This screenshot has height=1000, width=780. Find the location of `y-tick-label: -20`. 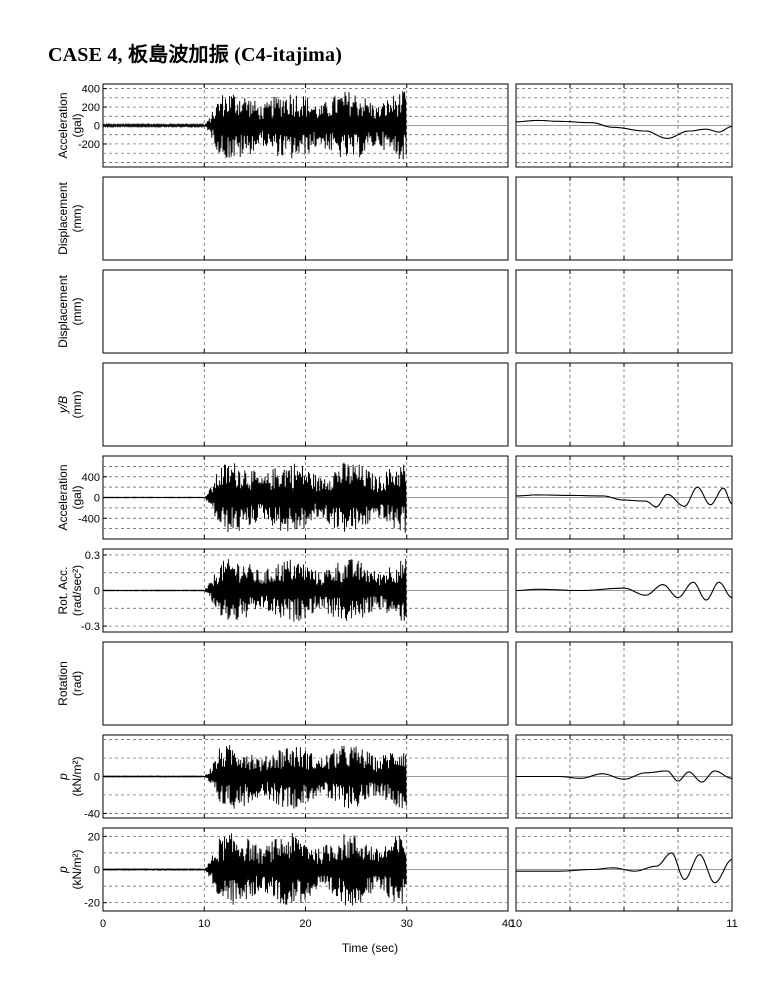

y-tick-label: -20 is located at coordinates (92, 904).